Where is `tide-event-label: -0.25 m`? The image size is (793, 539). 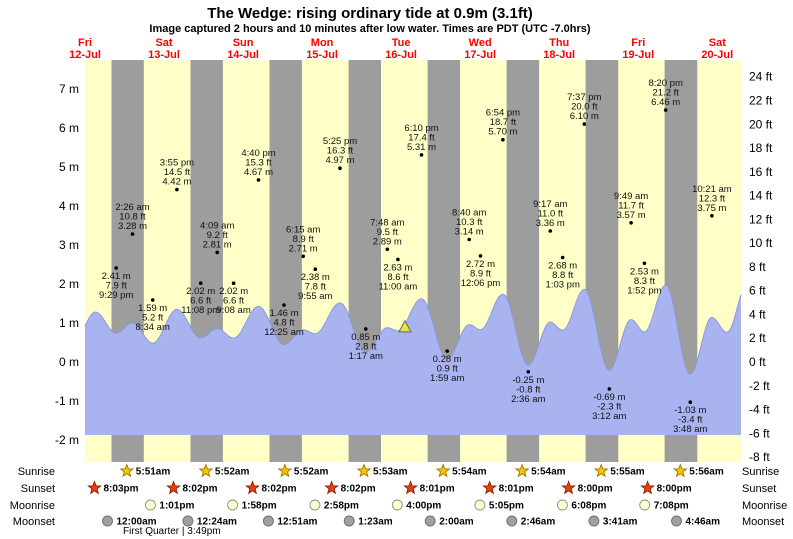 tide-event-label: -0.25 m is located at coordinates (528, 380).